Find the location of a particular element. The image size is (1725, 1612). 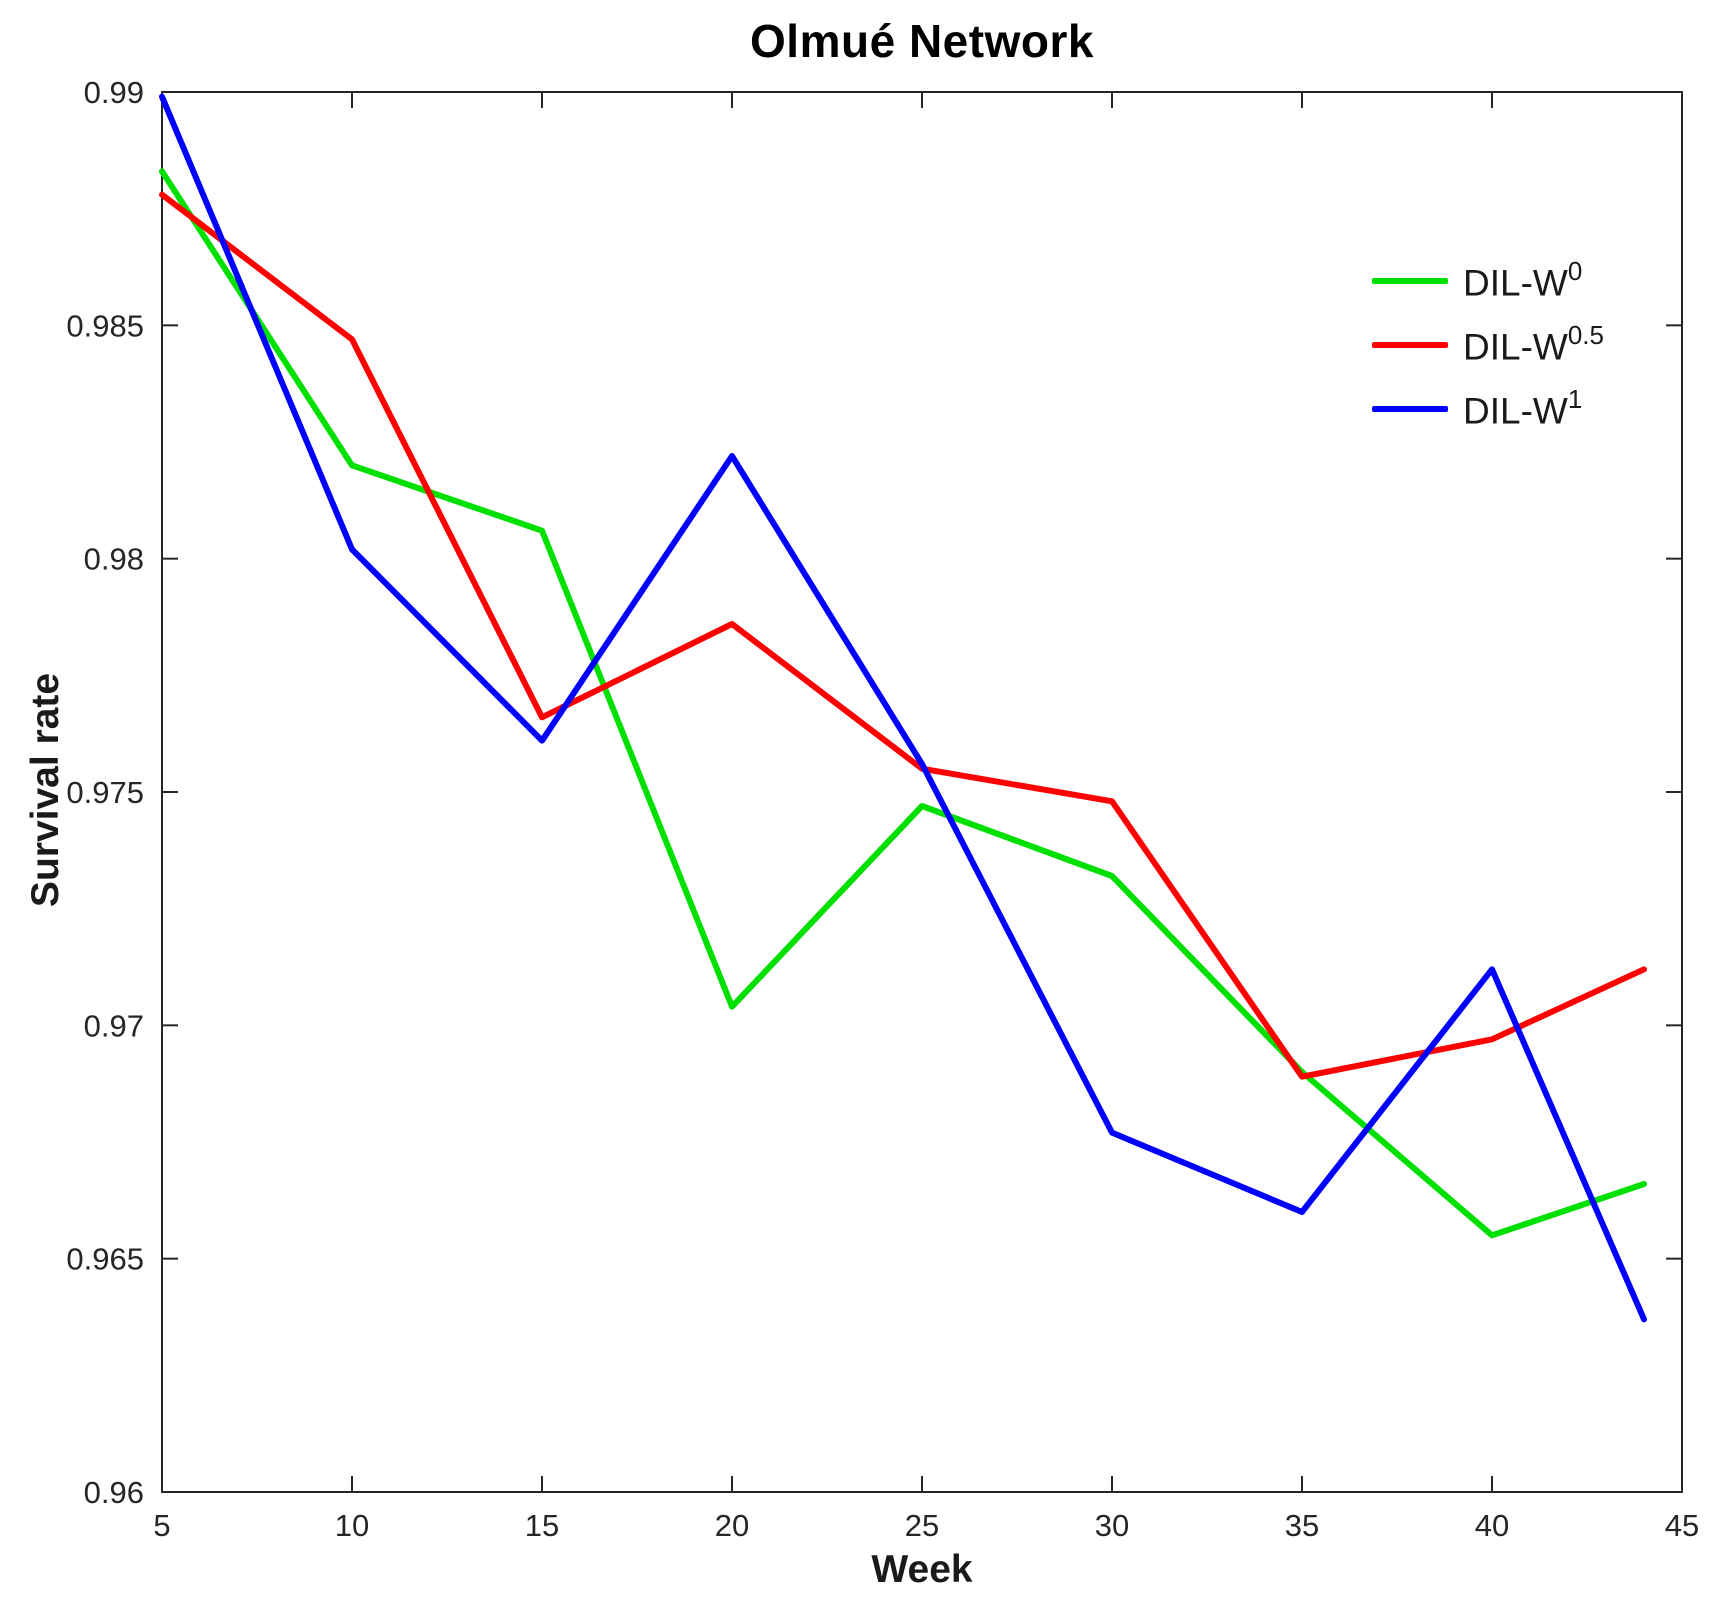

legend-line-swatch-dil-w1 is located at coordinates (1410, 409).